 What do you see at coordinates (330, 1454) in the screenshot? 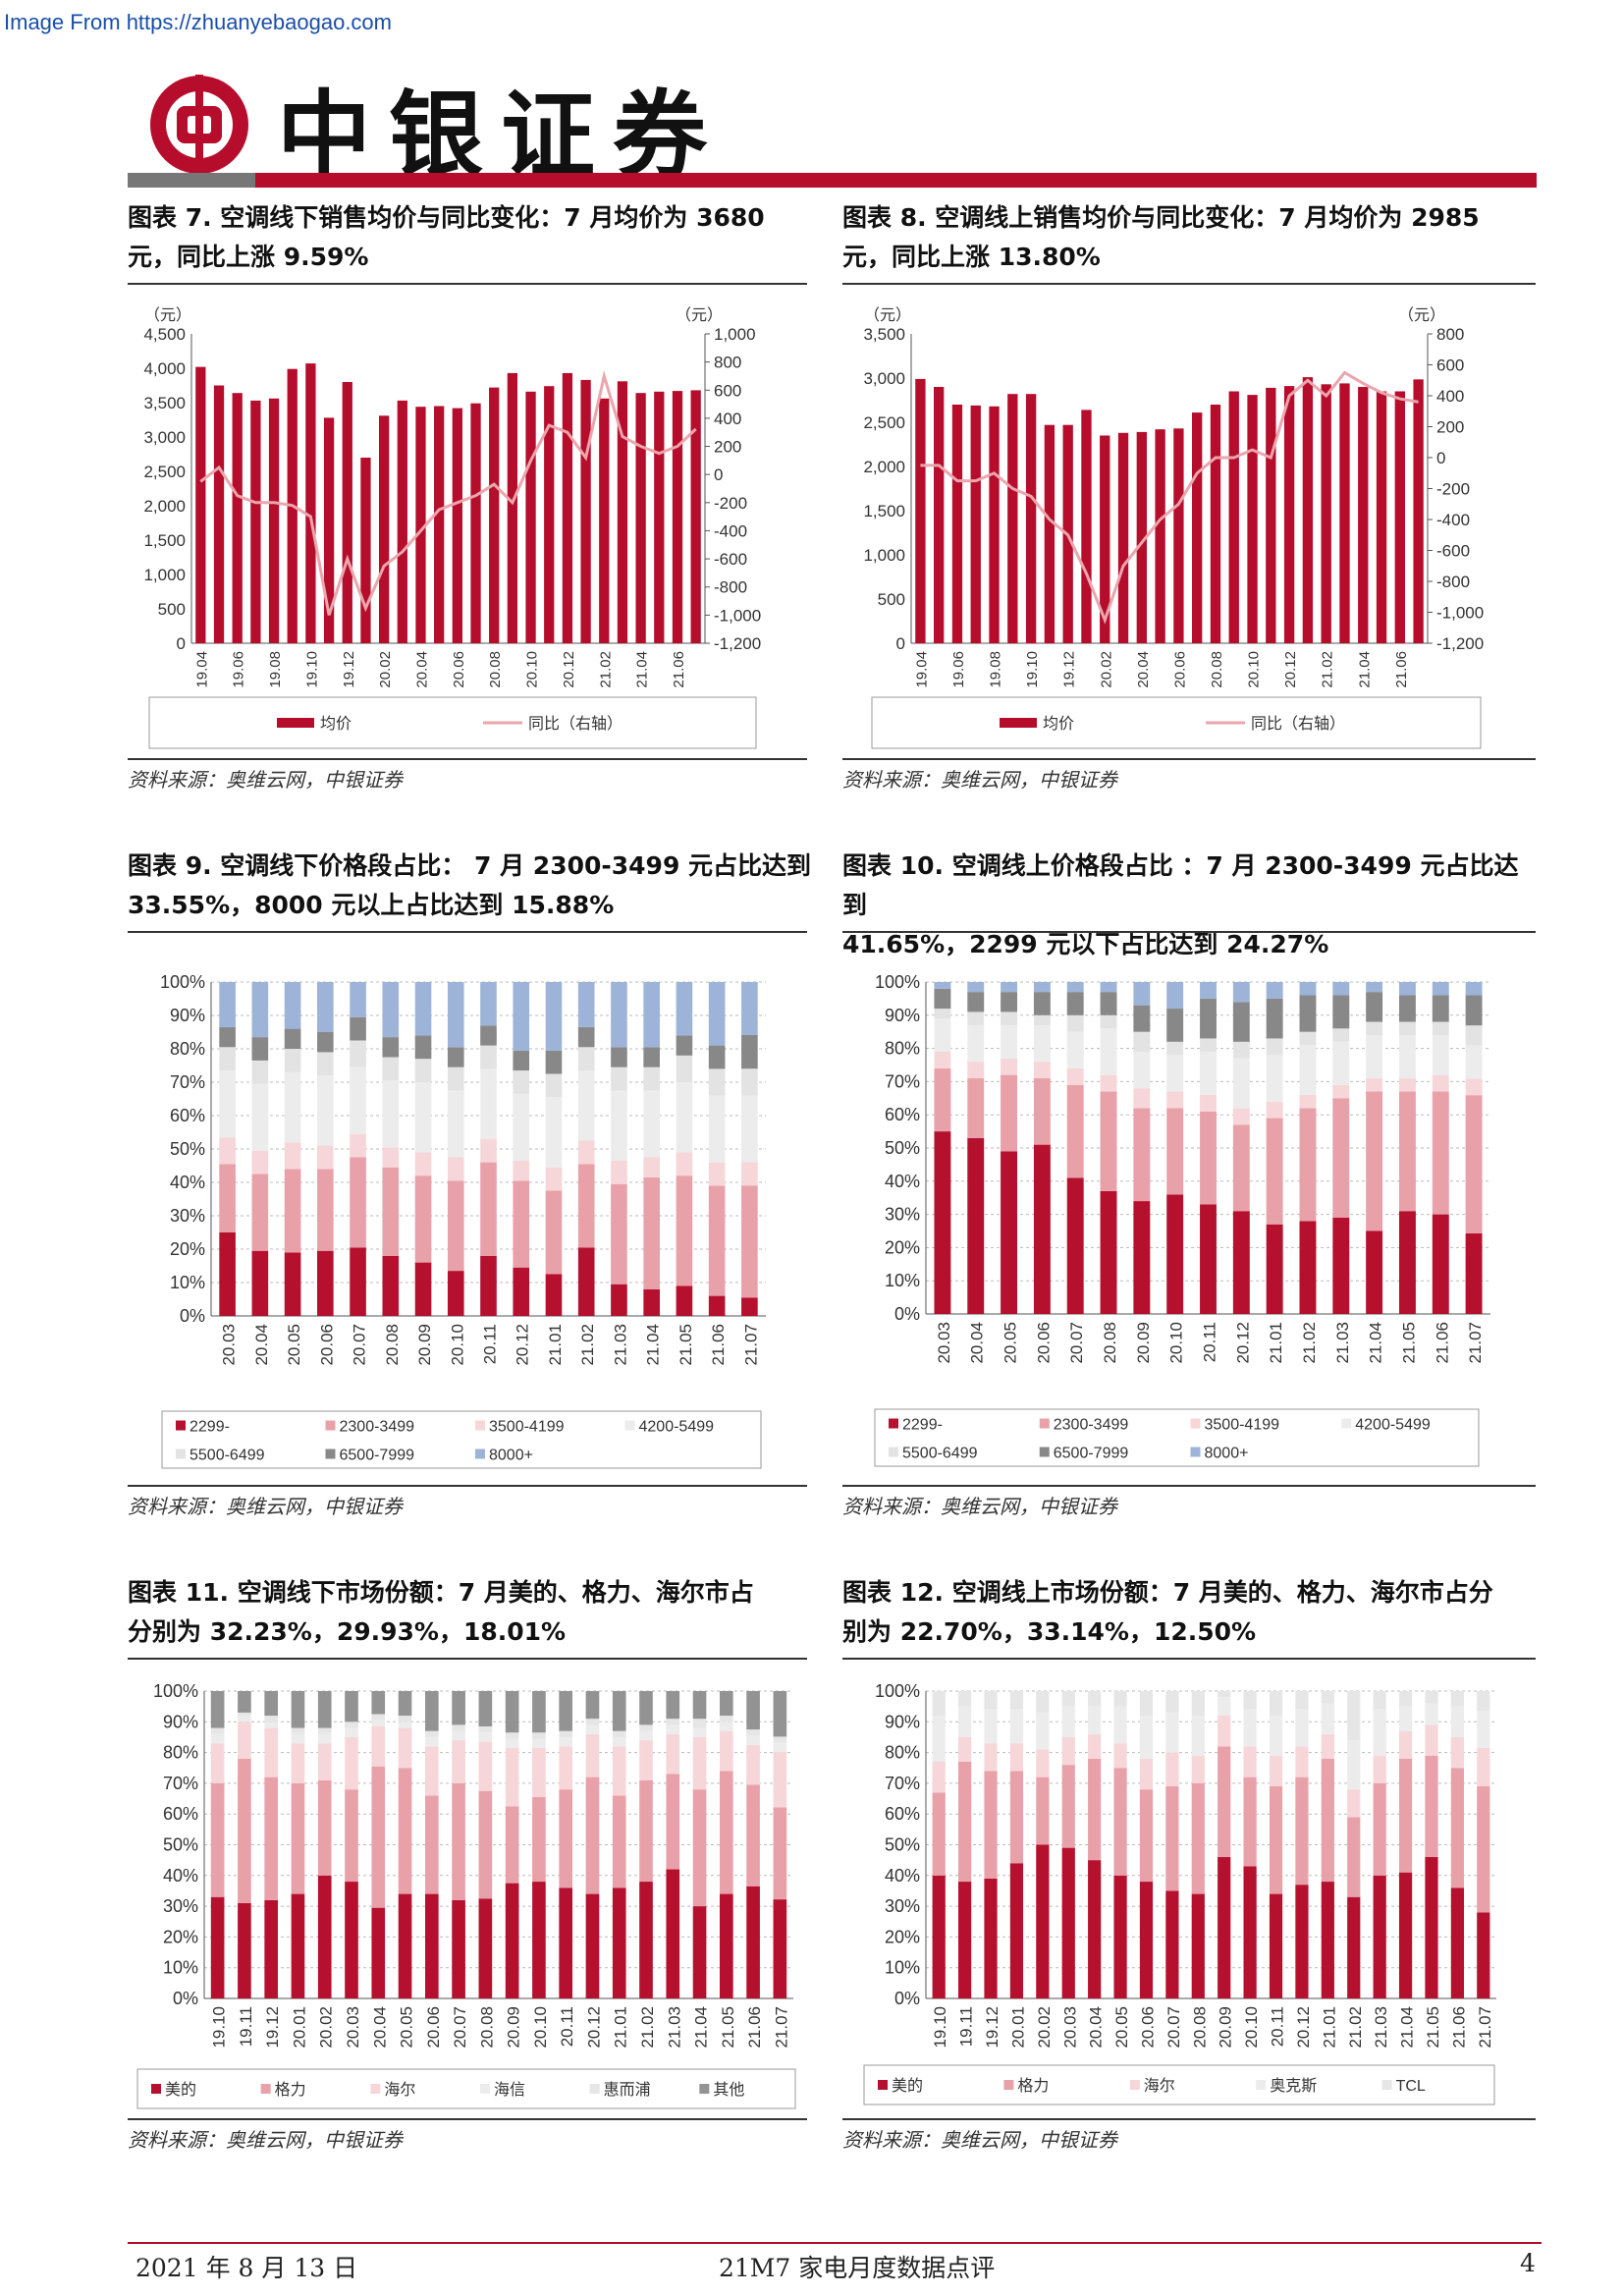
I see `legend-swatch` at bounding box center [330, 1454].